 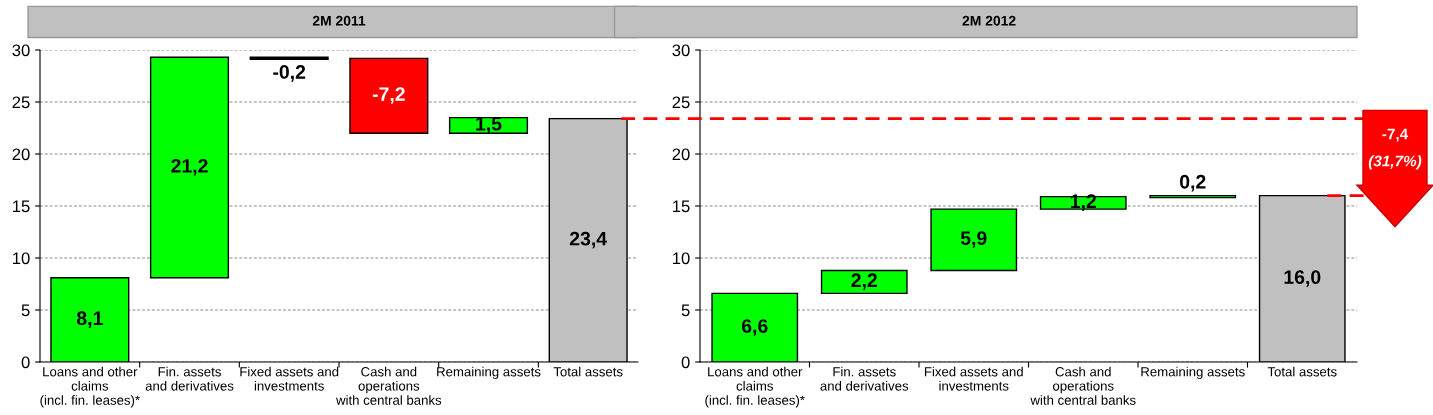 What do you see at coordinates (1395, 162) in the screenshot?
I see `text: (31,7%)` at bounding box center [1395, 162].